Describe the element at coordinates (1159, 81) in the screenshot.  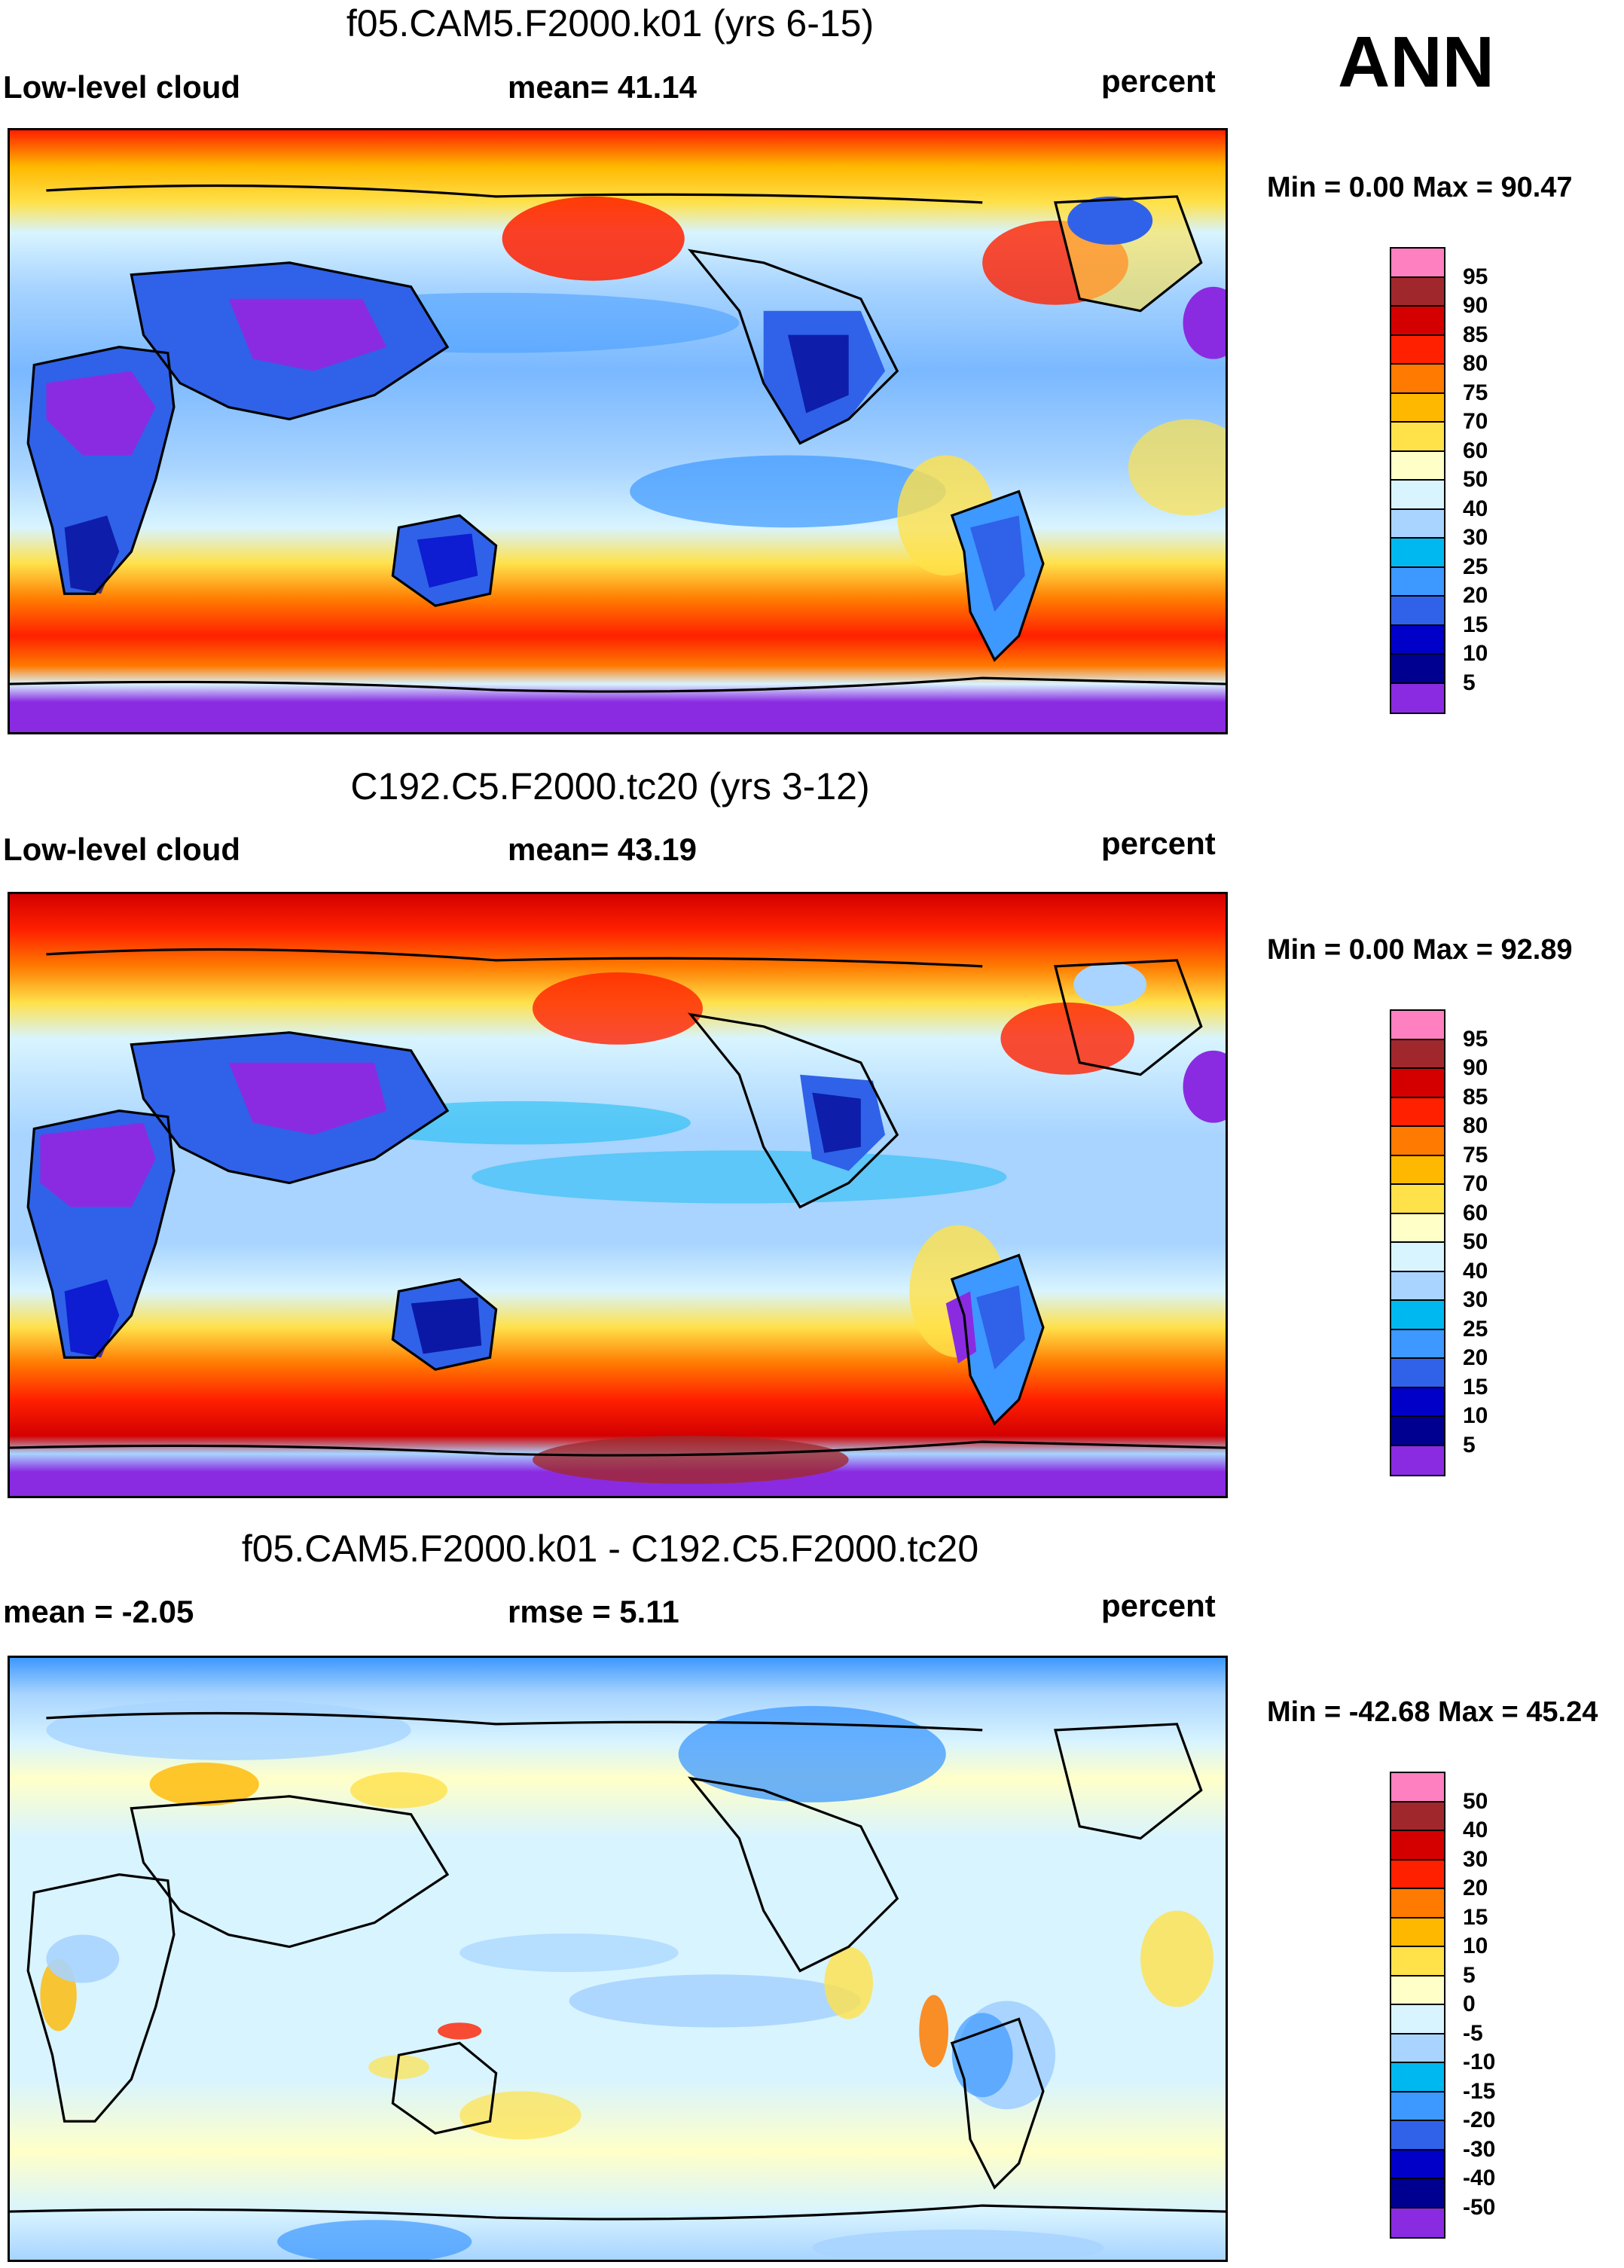
I see `panel-1-units-label: percent` at that location.